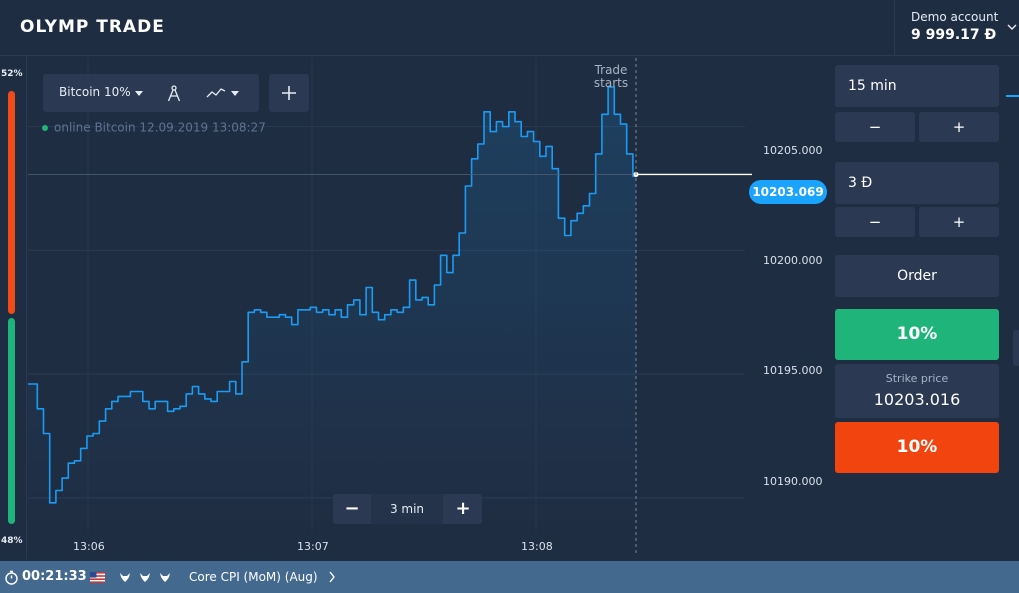 The height and width of the screenshot is (593, 1019). Describe the element at coordinates (917, 378) in the screenshot. I see `strike-price-label: Strike price` at that location.